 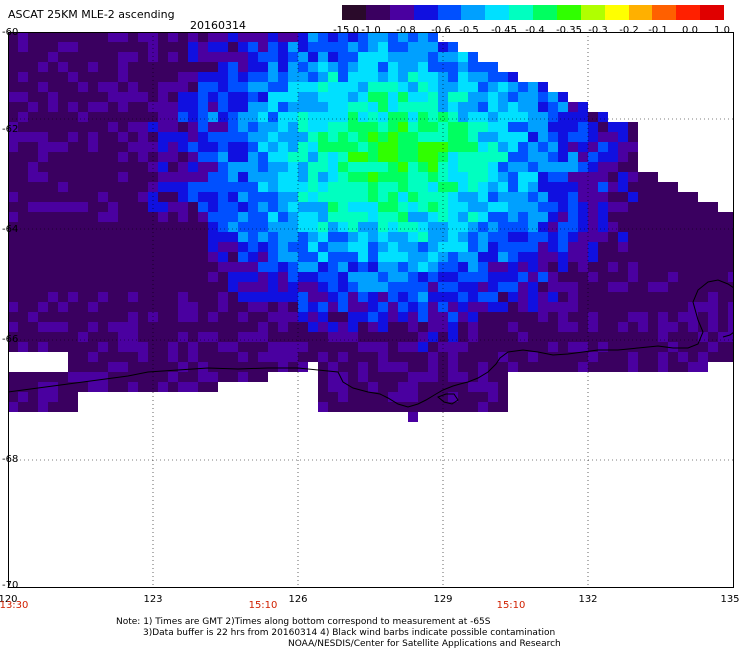 I want to click on longitude-label: 123, so click(x=153, y=599).